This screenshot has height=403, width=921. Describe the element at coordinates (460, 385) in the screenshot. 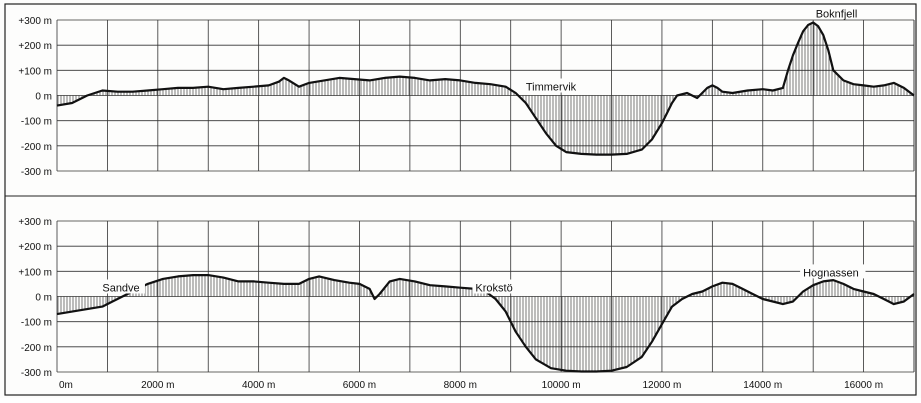

I see `x-tick-label: 8000 m` at that location.